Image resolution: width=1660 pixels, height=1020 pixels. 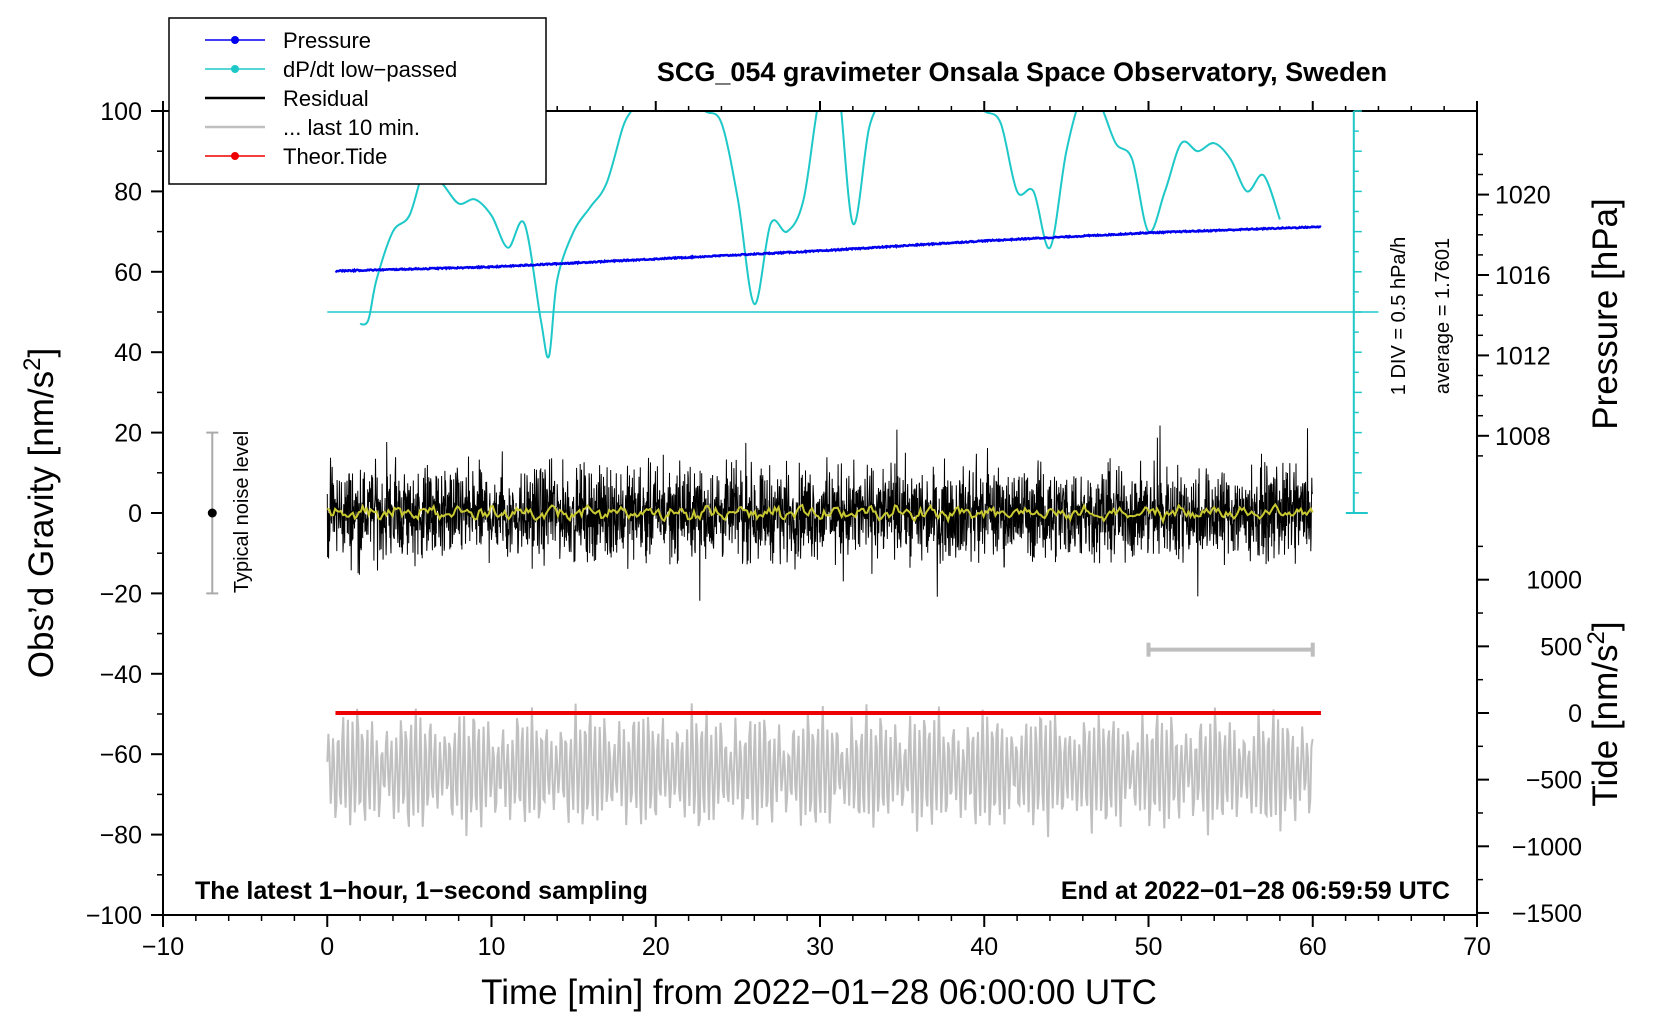 I want to click on legend-label: Pressure, so click(x=327, y=40).